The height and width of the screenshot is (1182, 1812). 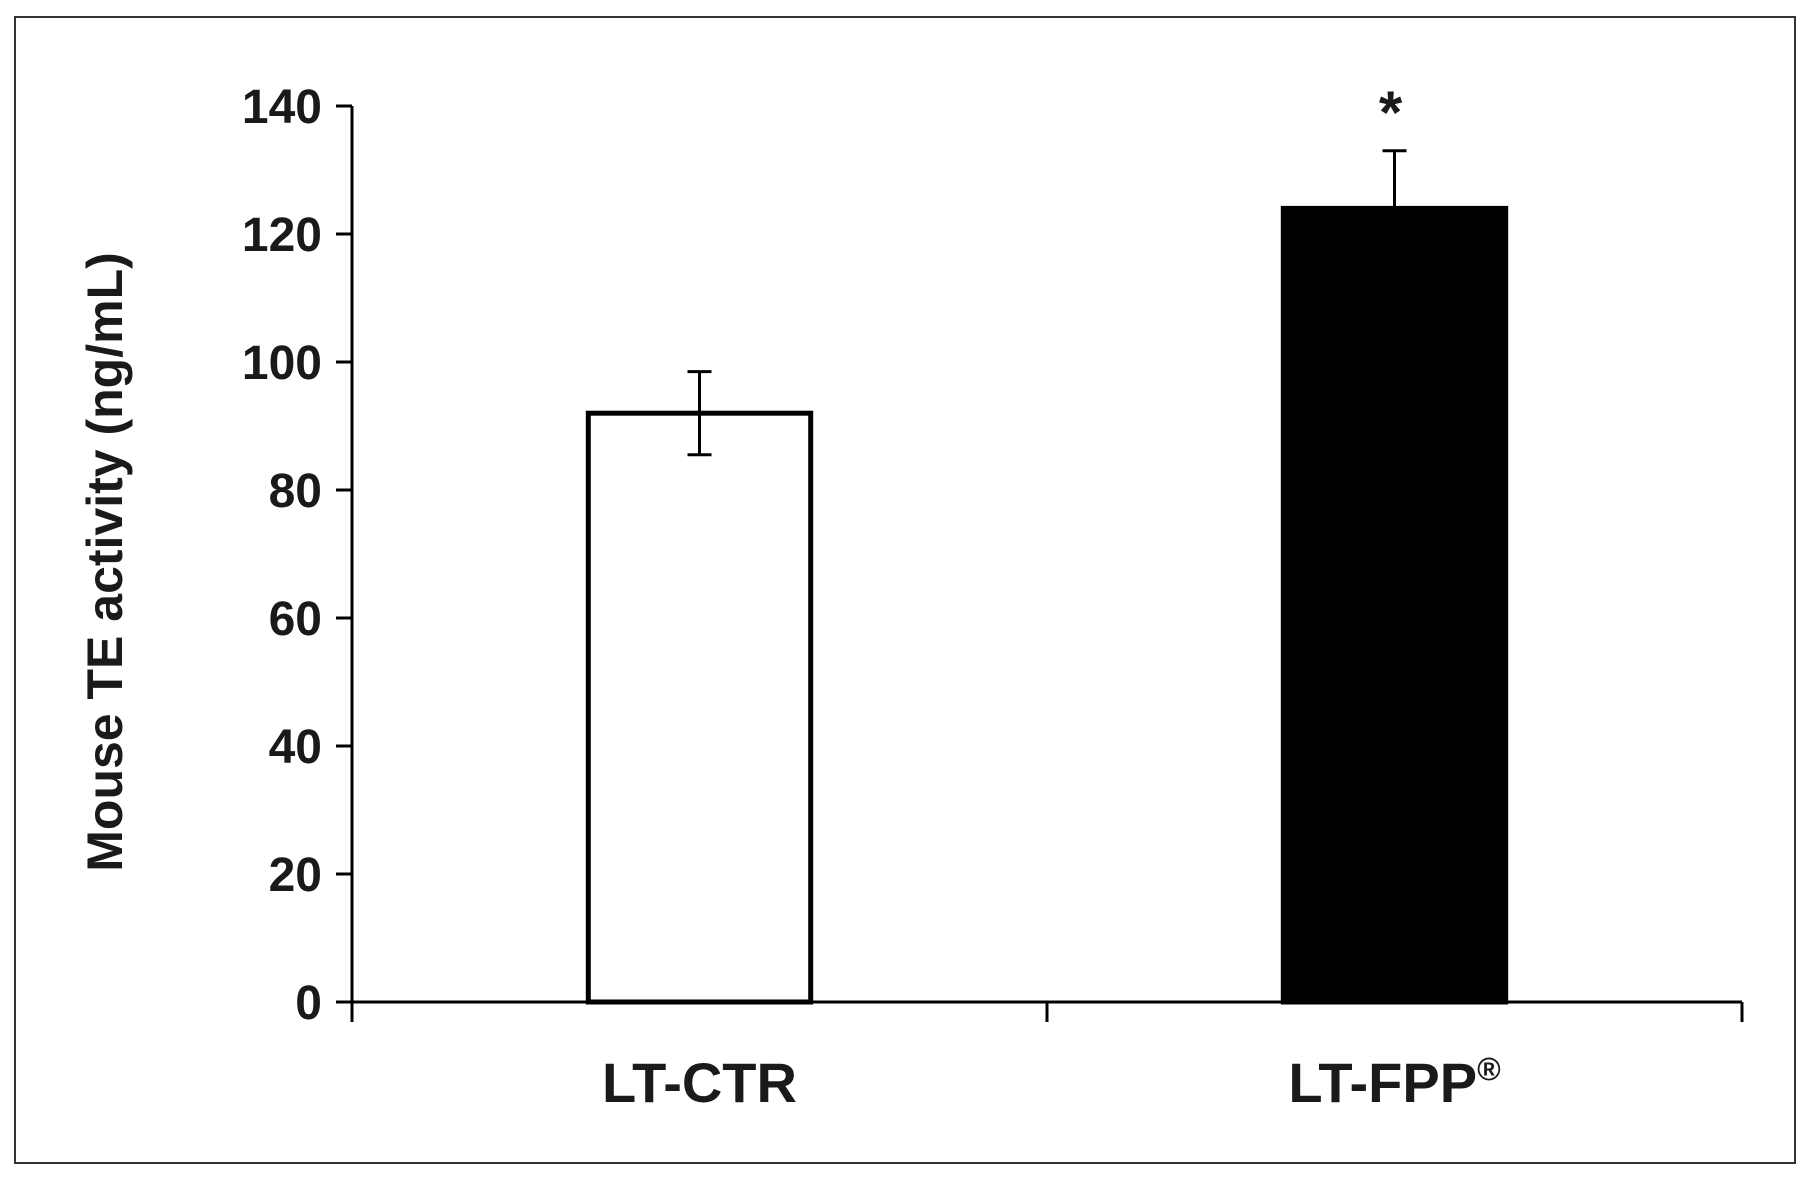 What do you see at coordinates (295, 491) in the screenshot?
I see `y-tick-label: 80` at bounding box center [295, 491].